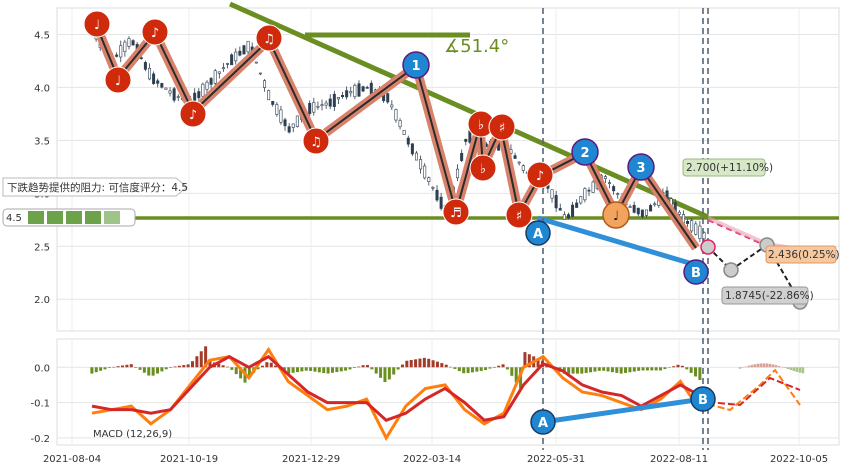 The height and width of the screenshot is (471, 844). I want to click on target-high-label: 2.700(+11.10%), so click(727, 167).